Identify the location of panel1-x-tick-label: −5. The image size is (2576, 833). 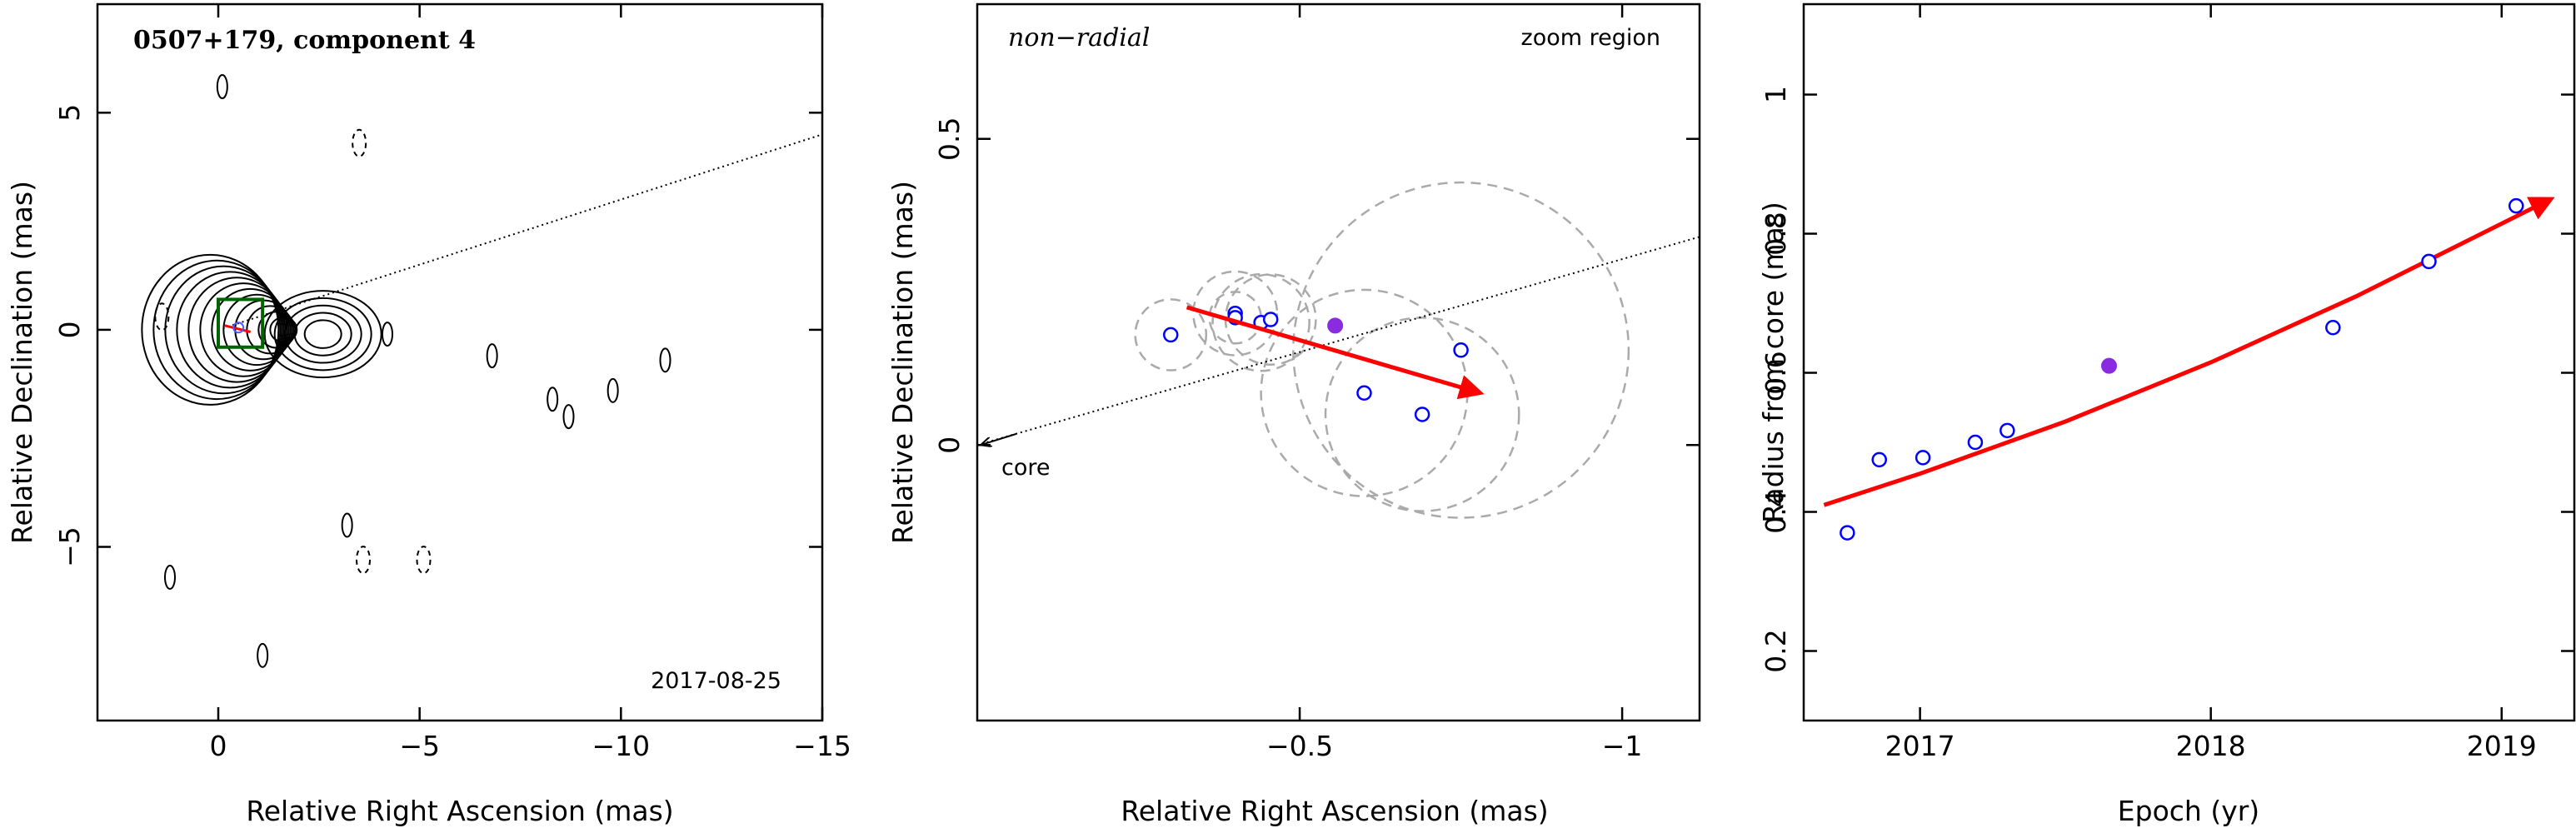
(419, 746).